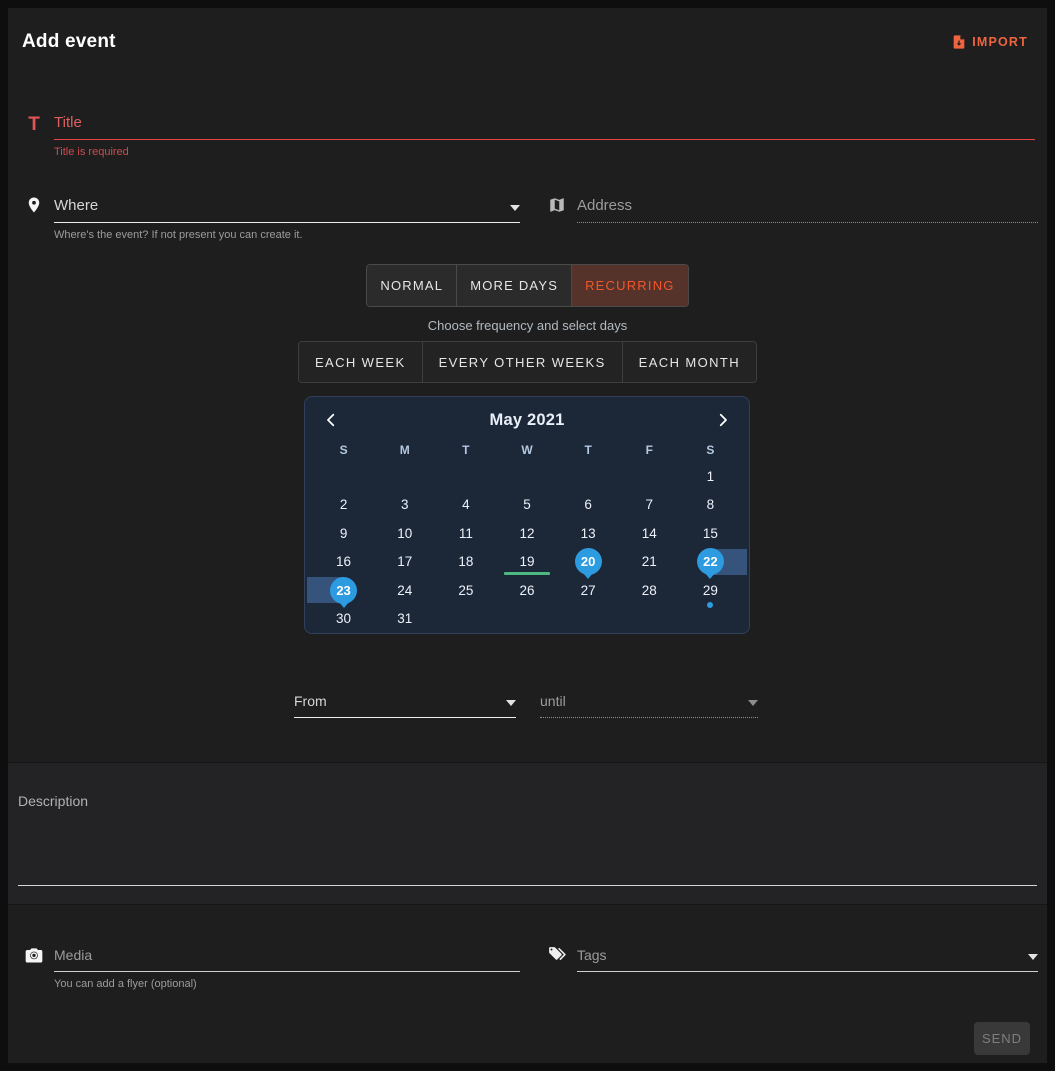 The height and width of the screenshot is (1071, 1055). Describe the element at coordinates (649, 562) in the screenshot. I see `calendar-day: 21` at that location.